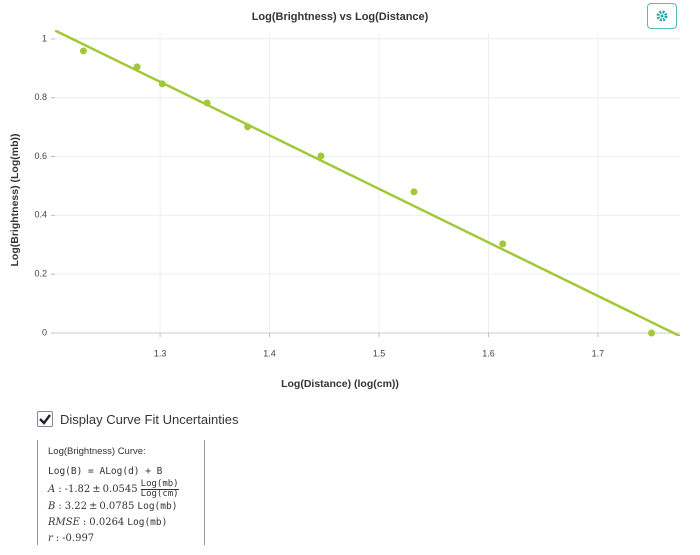 Image resolution: width=700 pixels, height=555 pixels. I want to click on settings-button, so click(662, 16).